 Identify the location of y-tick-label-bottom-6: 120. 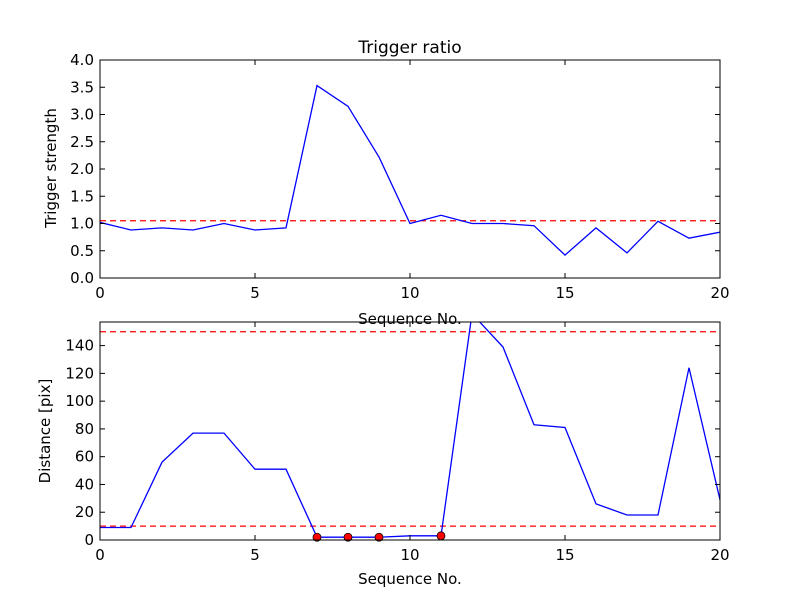
(79, 373).